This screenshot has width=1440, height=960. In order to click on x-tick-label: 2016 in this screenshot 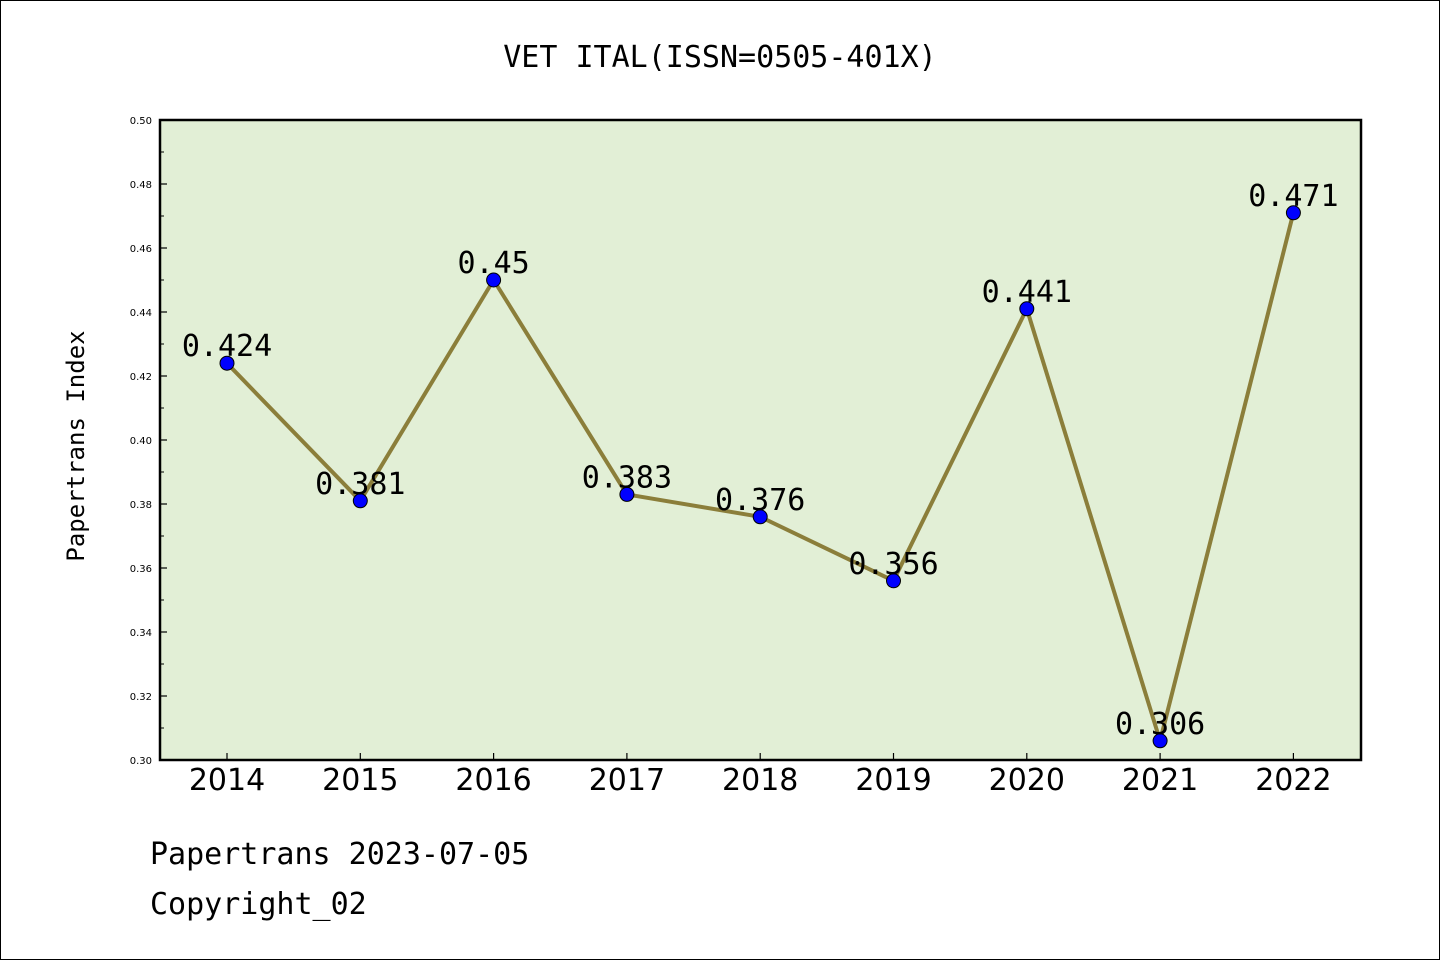, I will do `click(493, 780)`.